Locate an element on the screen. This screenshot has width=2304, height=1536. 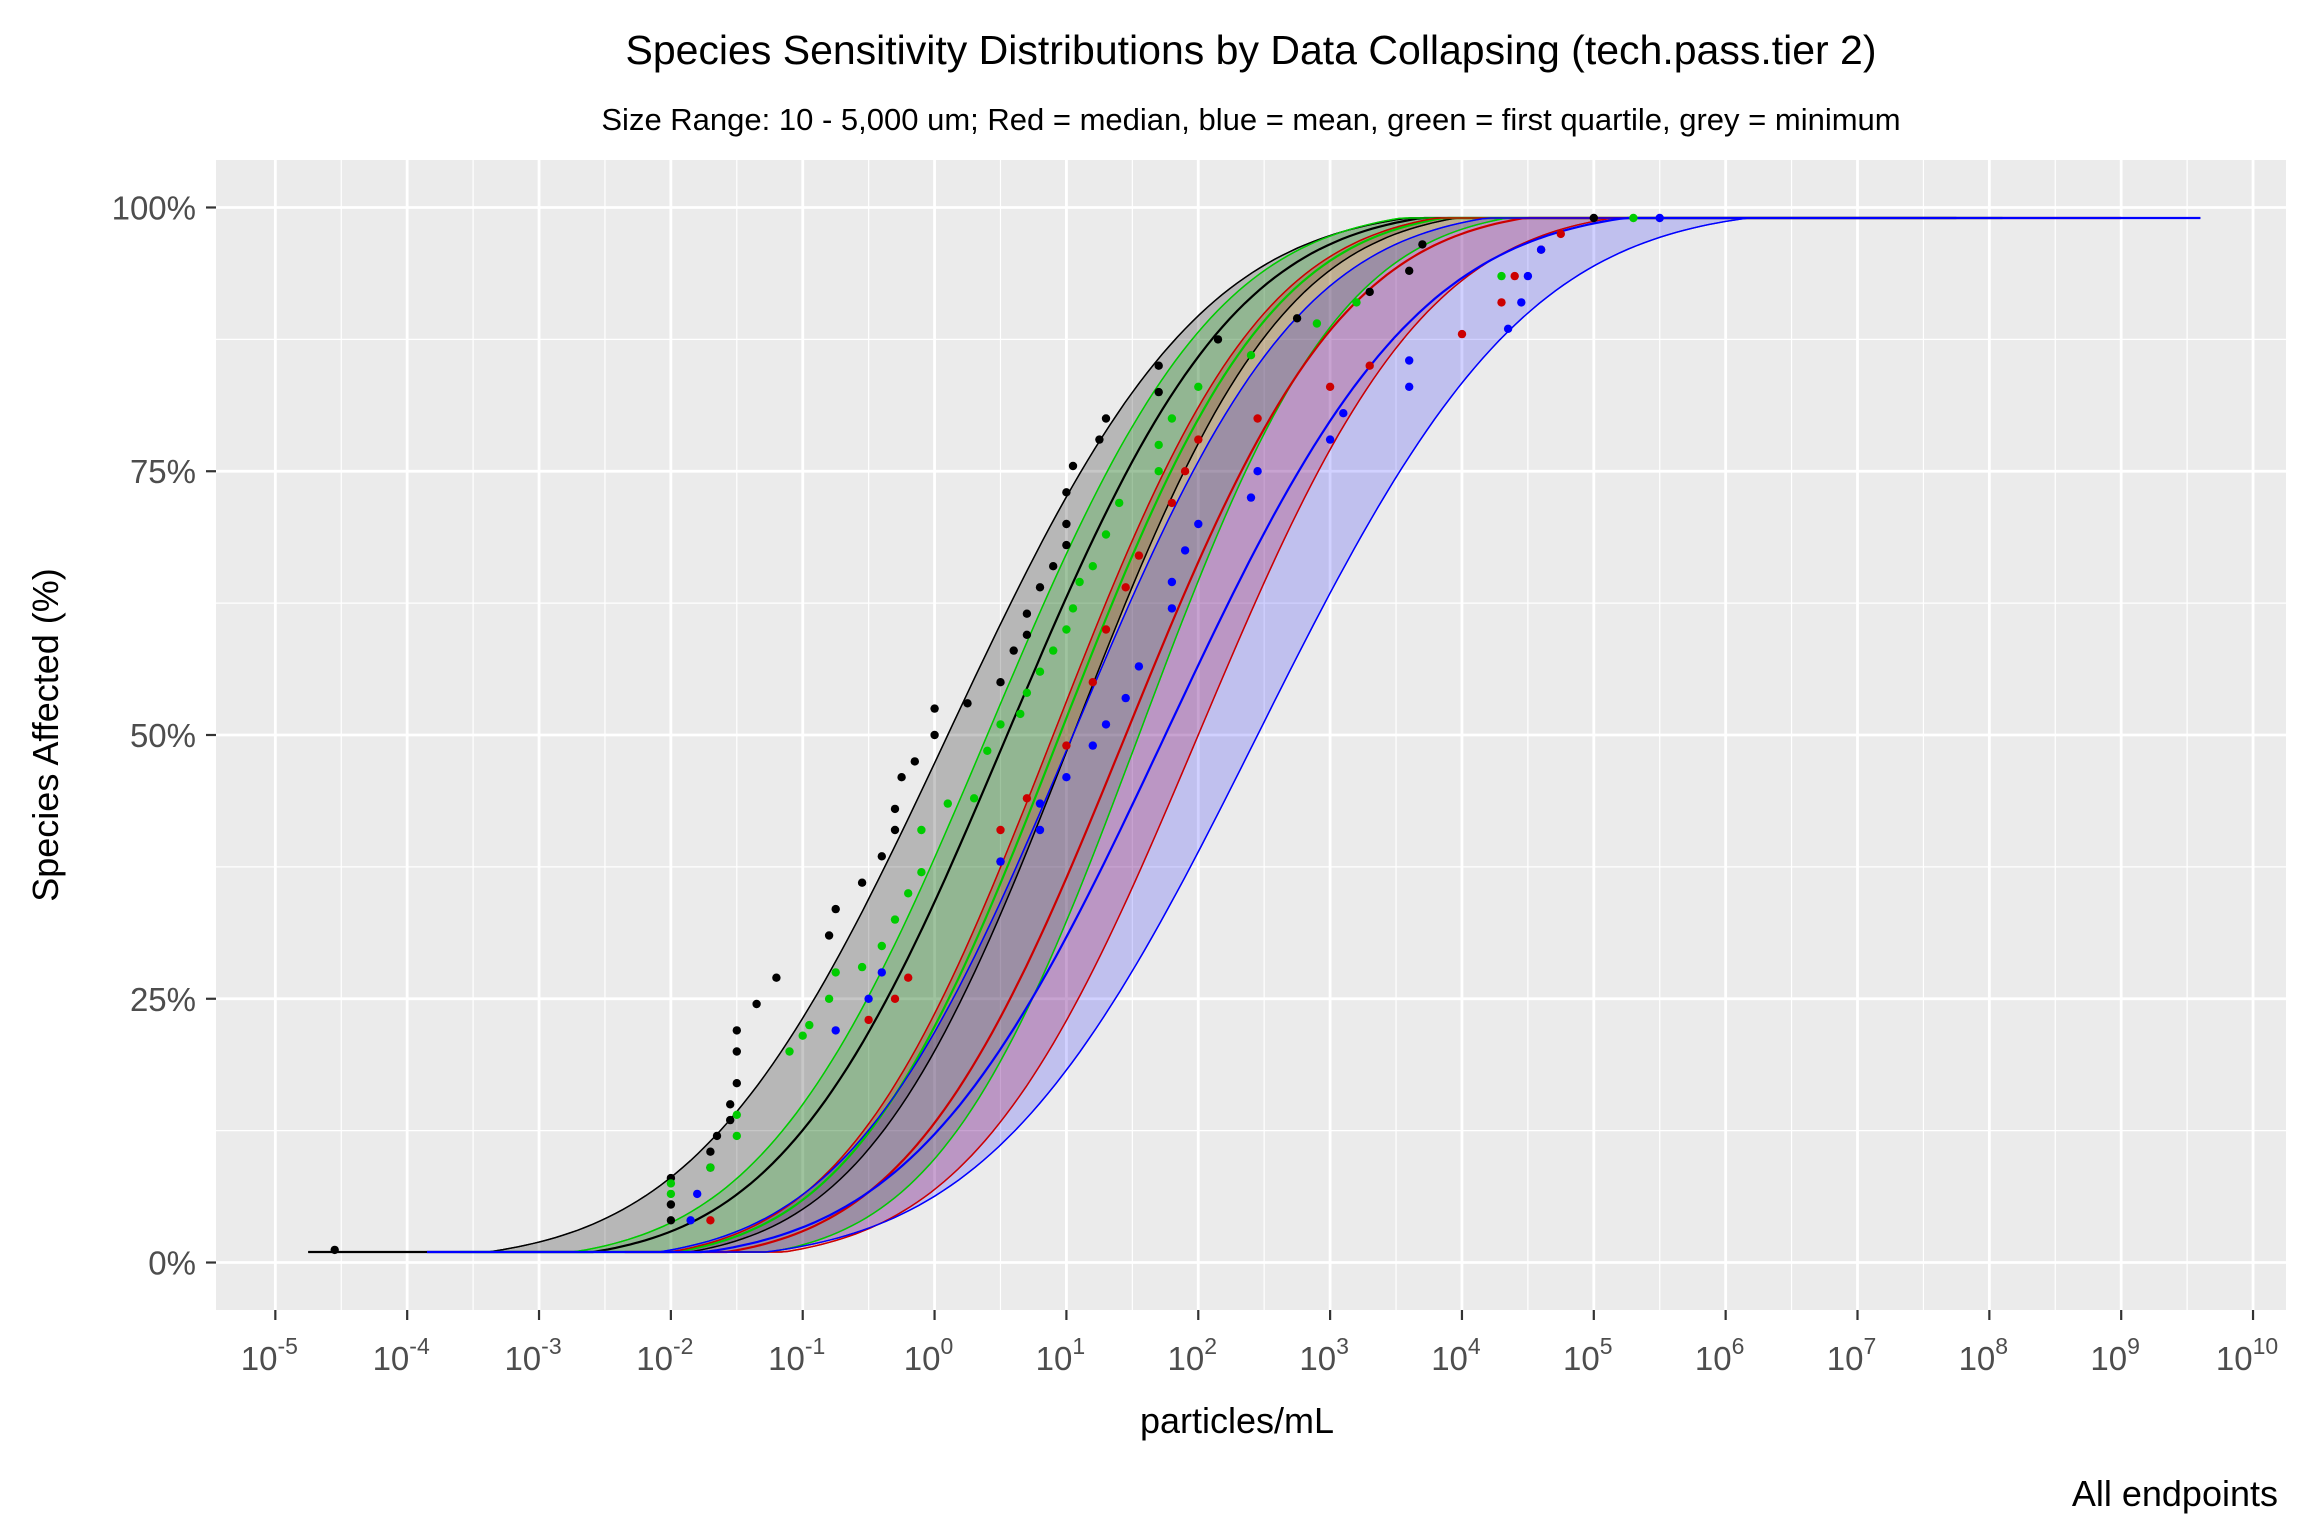
y-tick-label: 0% is located at coordinates (172, 1263).